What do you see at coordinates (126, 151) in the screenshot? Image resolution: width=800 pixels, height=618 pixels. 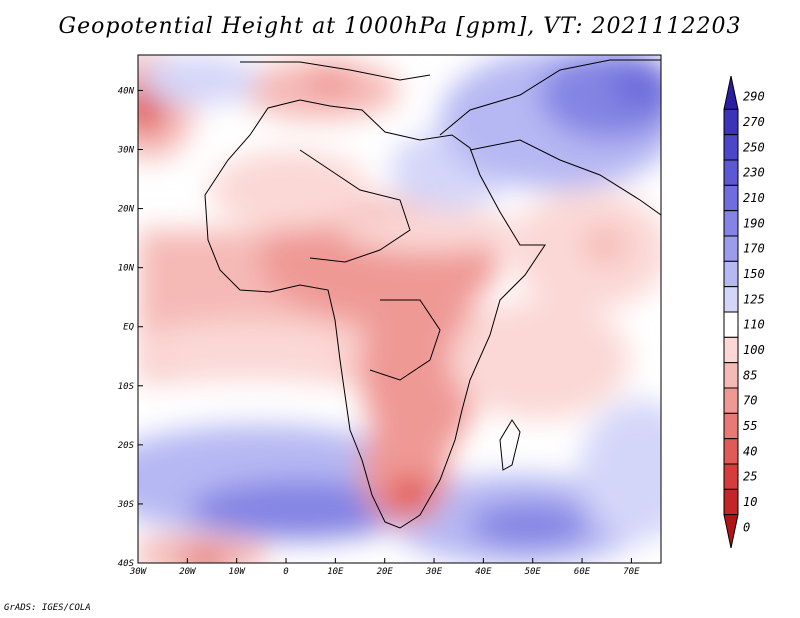 I see `y-tick-label: 30N` at bounding box center [126, 151].